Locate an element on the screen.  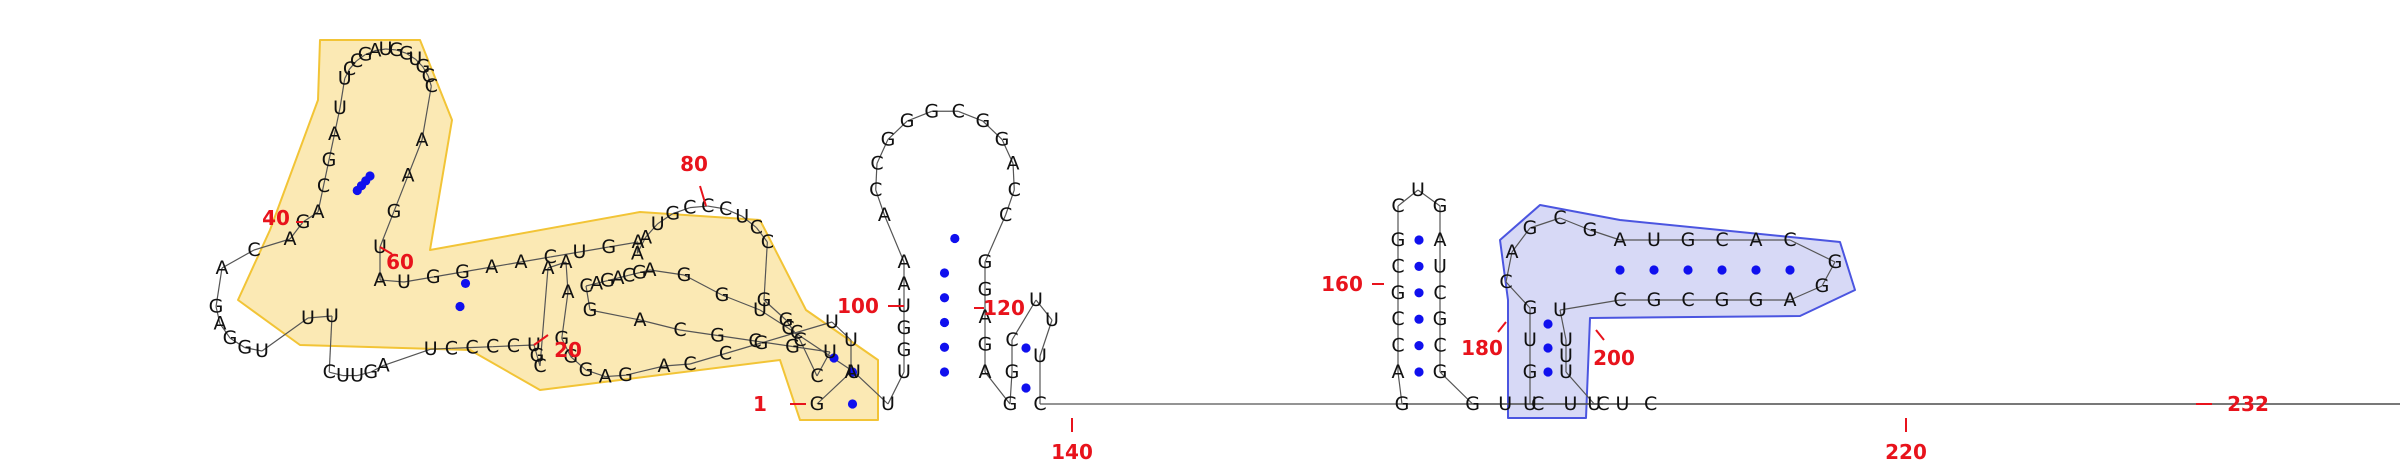
position-label-180: 180 is located at coordinates (1482, 348).